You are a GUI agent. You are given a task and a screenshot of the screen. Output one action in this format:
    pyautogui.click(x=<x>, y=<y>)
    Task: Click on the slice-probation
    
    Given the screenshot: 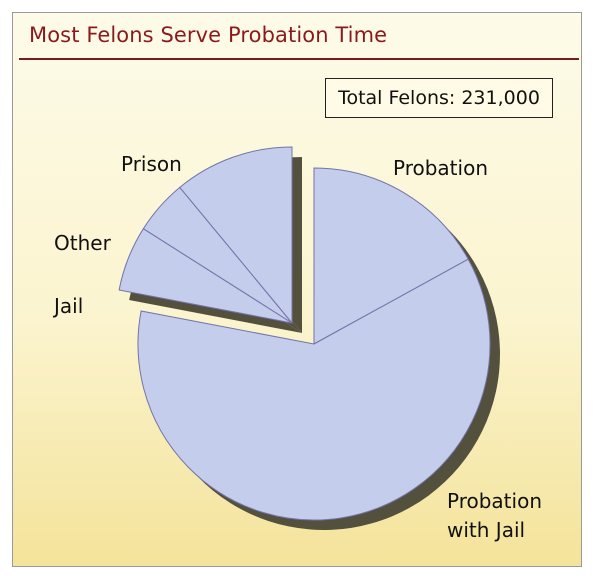 What is the action you would take?
    pyautogui.click(x=391, y=256)
    